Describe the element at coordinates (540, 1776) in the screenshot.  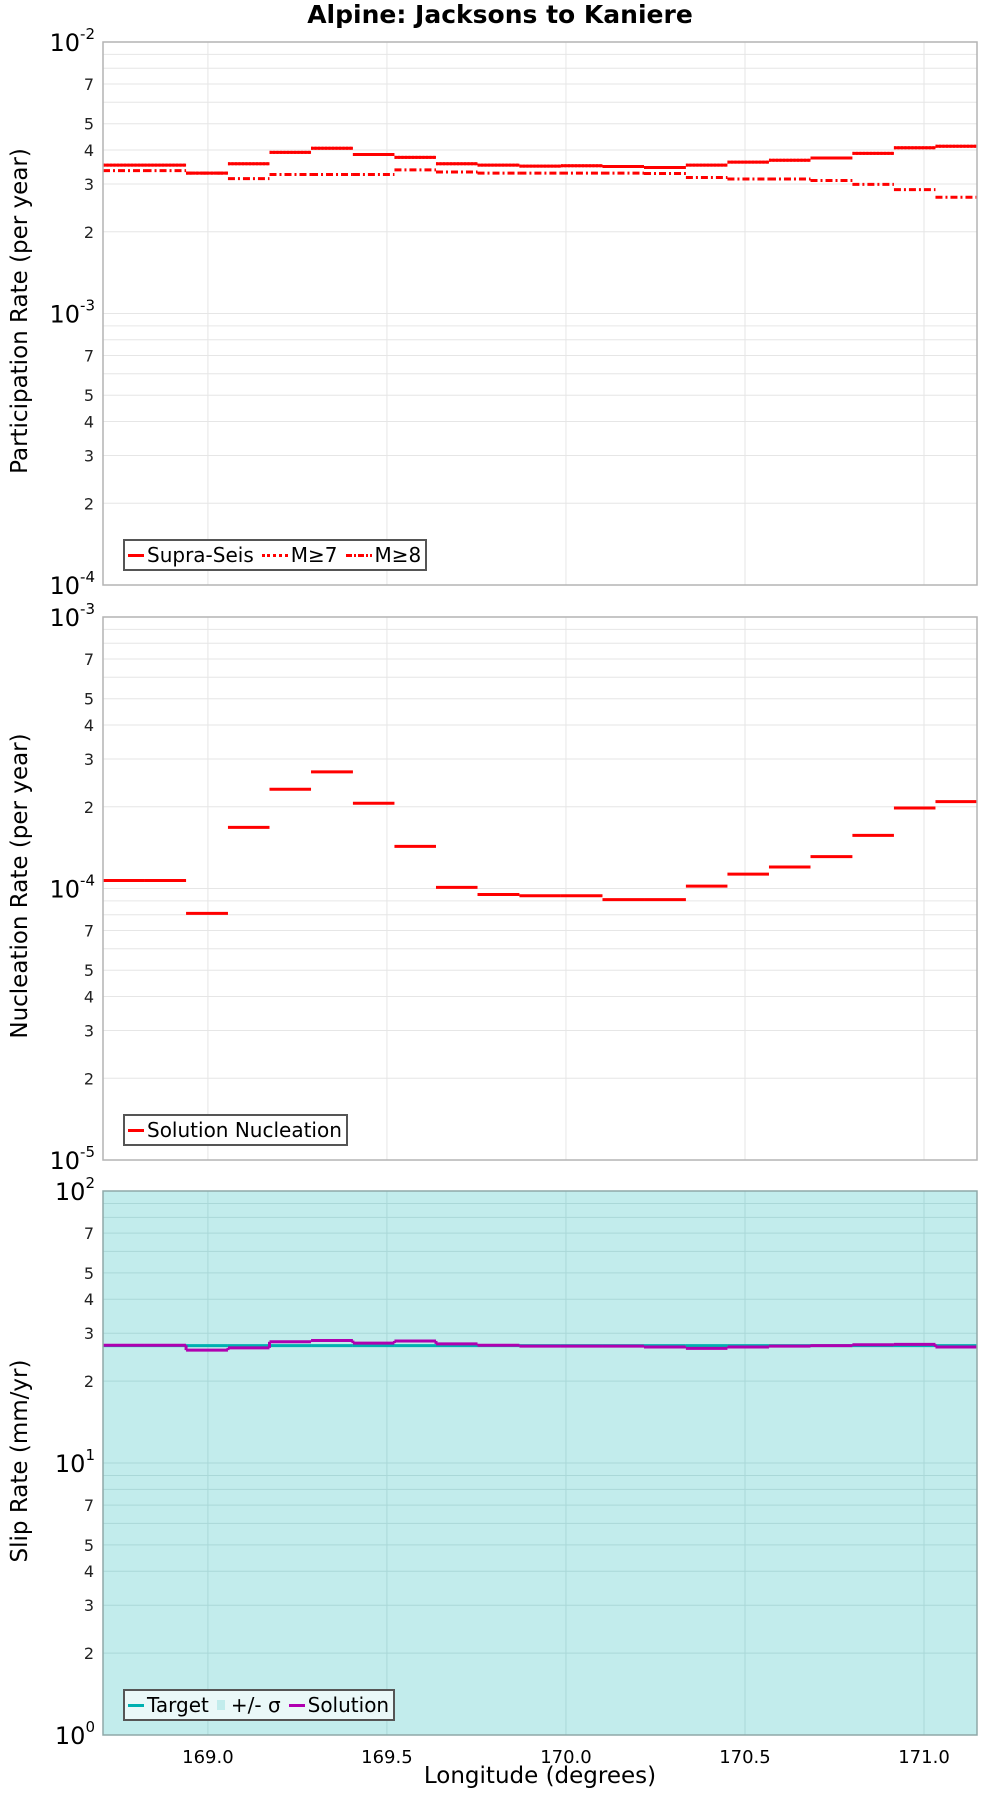
I see `x-axis-label: Longitude (degrees)` at that location.